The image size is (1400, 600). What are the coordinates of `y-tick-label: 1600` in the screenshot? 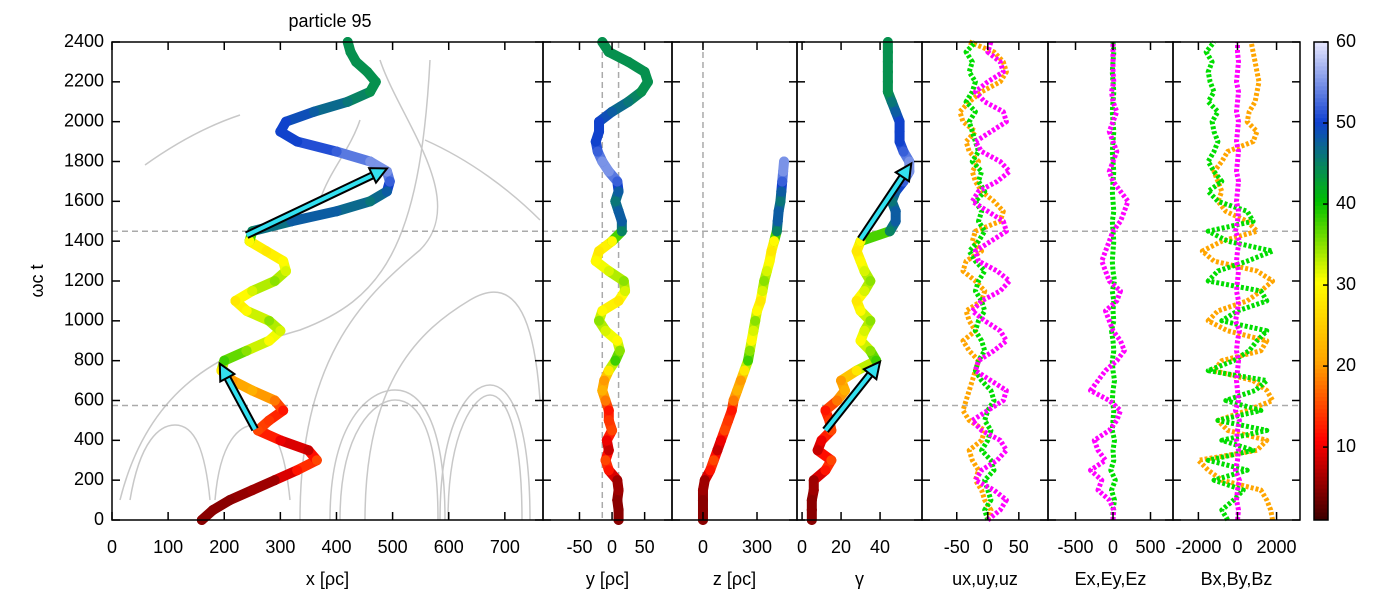 It's located at (84, 200).